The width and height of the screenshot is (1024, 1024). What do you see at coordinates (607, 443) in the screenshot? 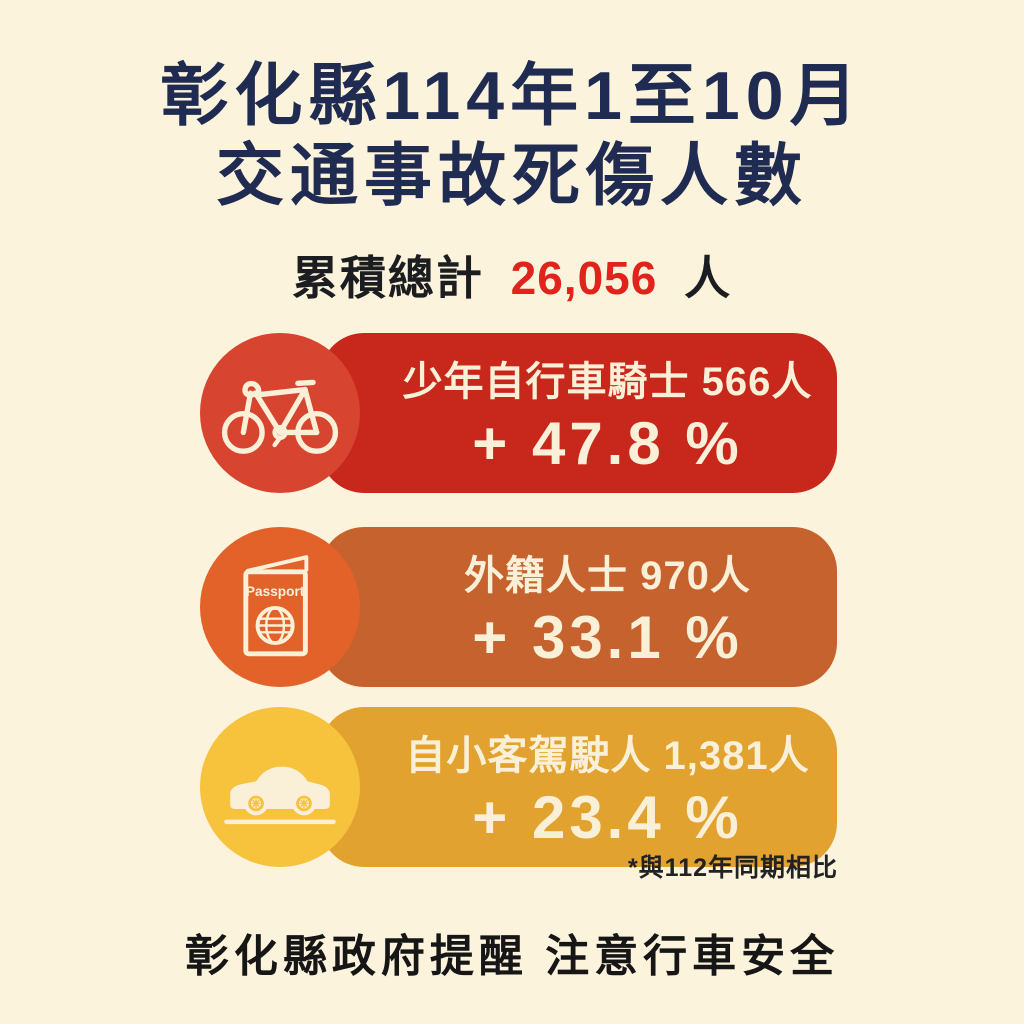
I see `card-percent-change: + 47.8 %` at bounding box center [607, 443].